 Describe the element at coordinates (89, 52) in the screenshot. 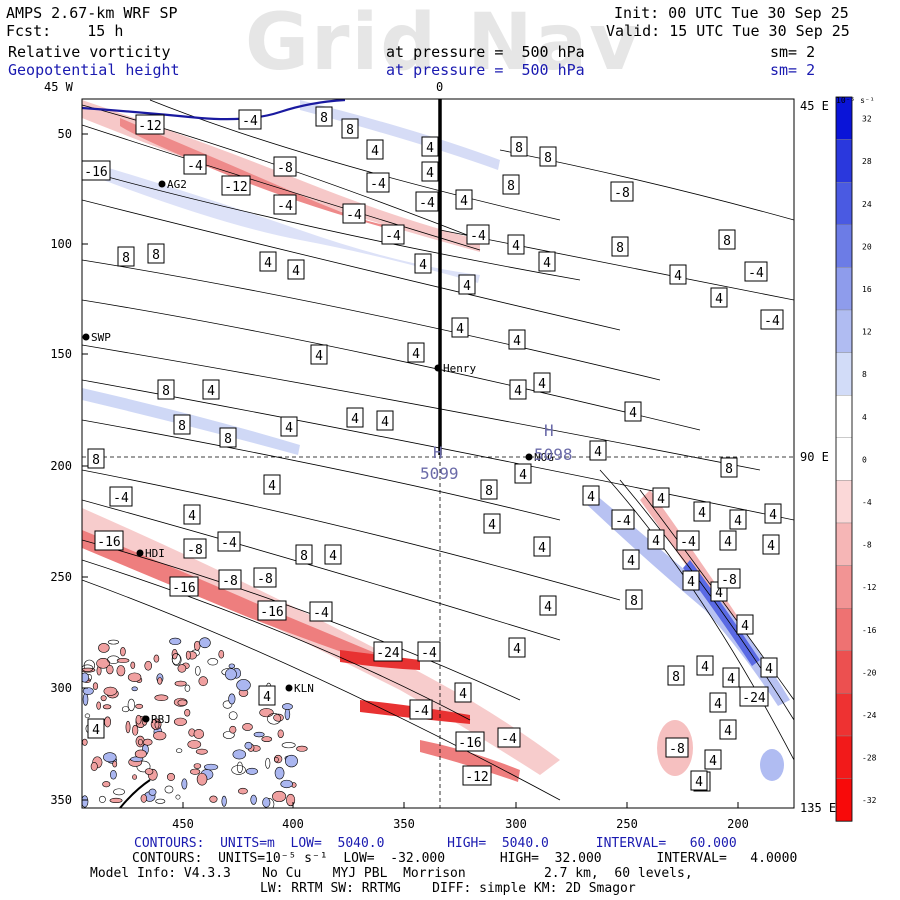

I see `field1-name: Relative vorticity` at that location.